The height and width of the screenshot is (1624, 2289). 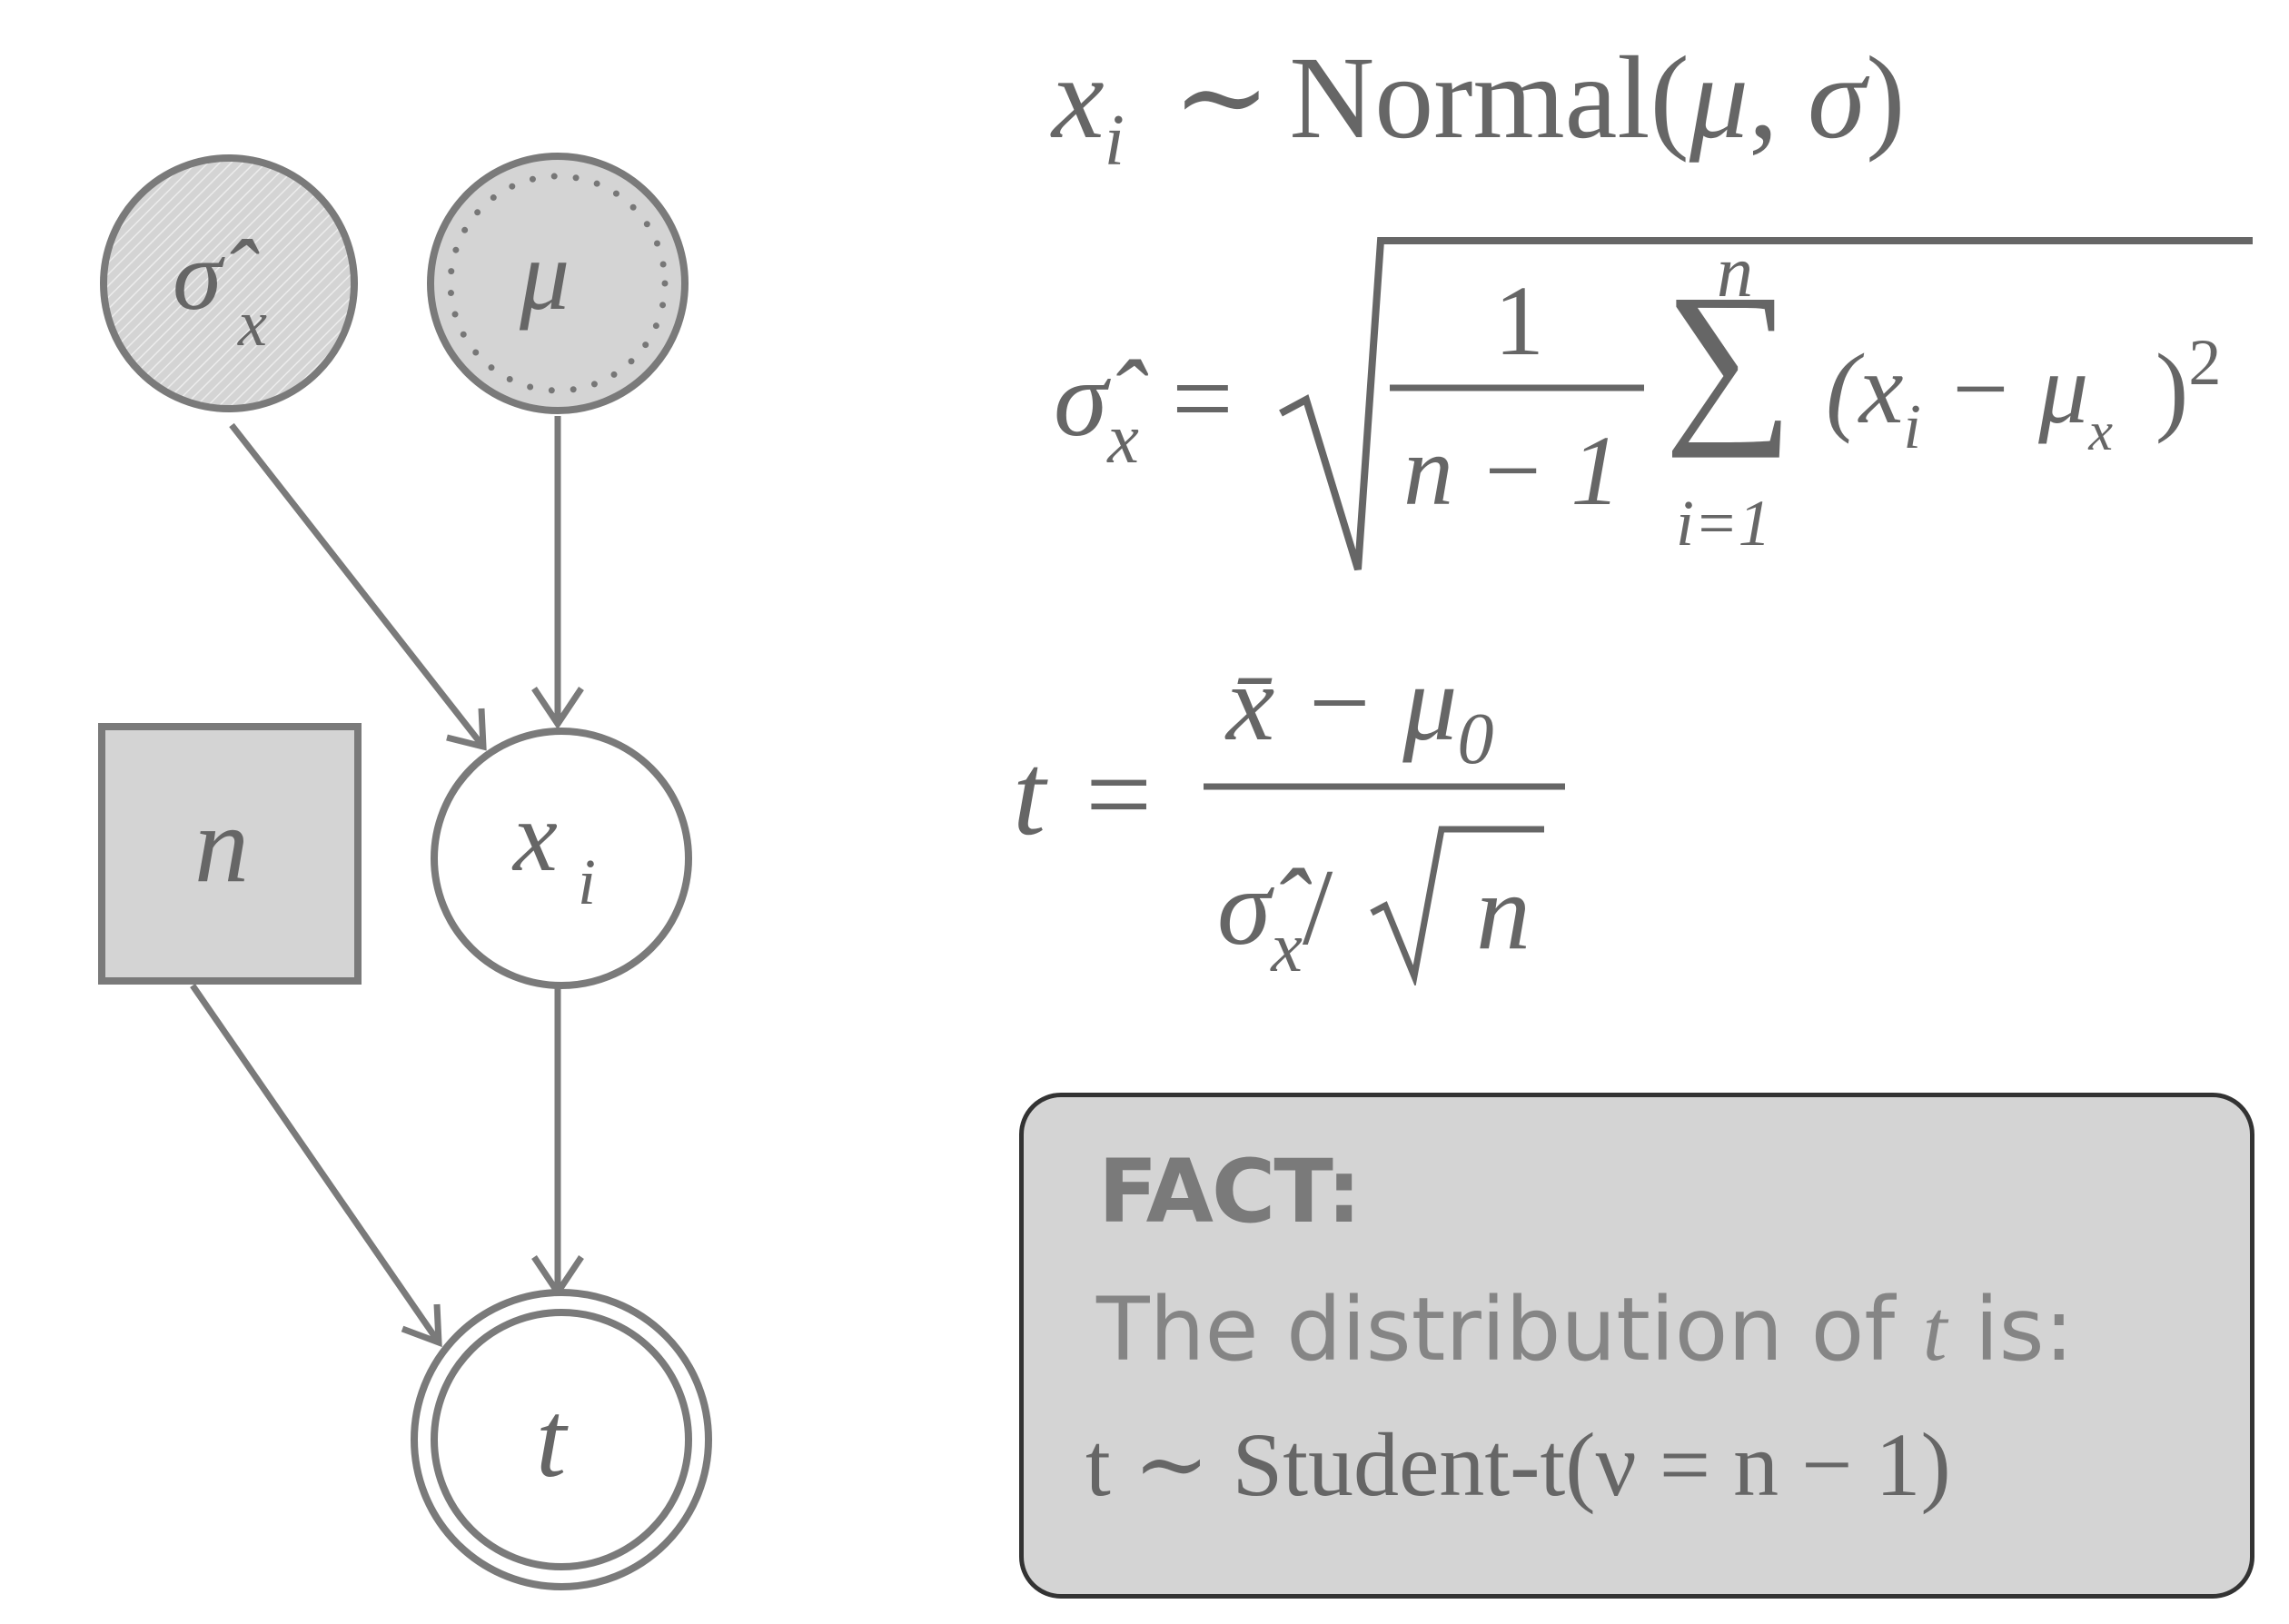 I want to click on node-n: n, so click(x=230, y=854).